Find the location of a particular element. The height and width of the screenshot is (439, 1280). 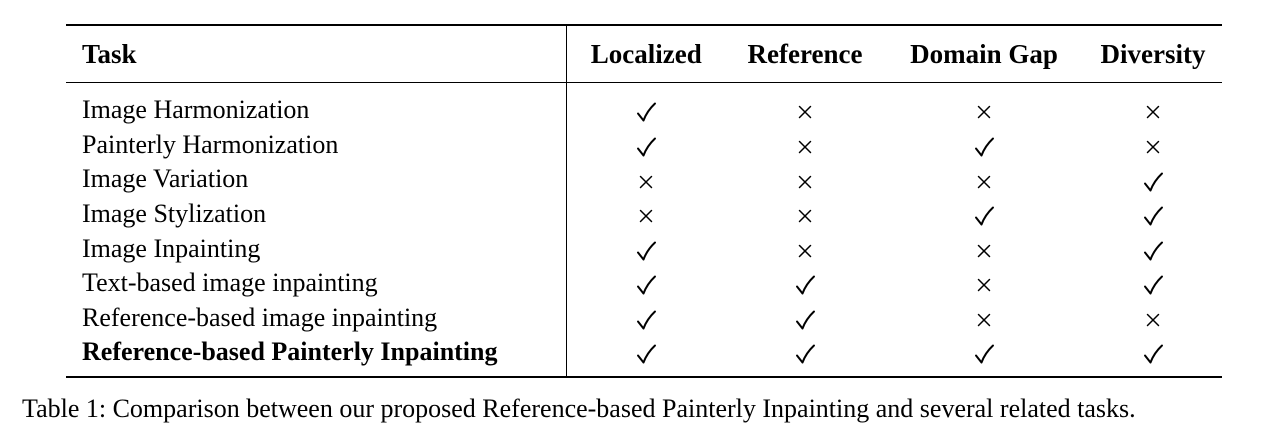

task-name-cell: Reference-based Painterly Inpainting is located at coordinates (316, 356).